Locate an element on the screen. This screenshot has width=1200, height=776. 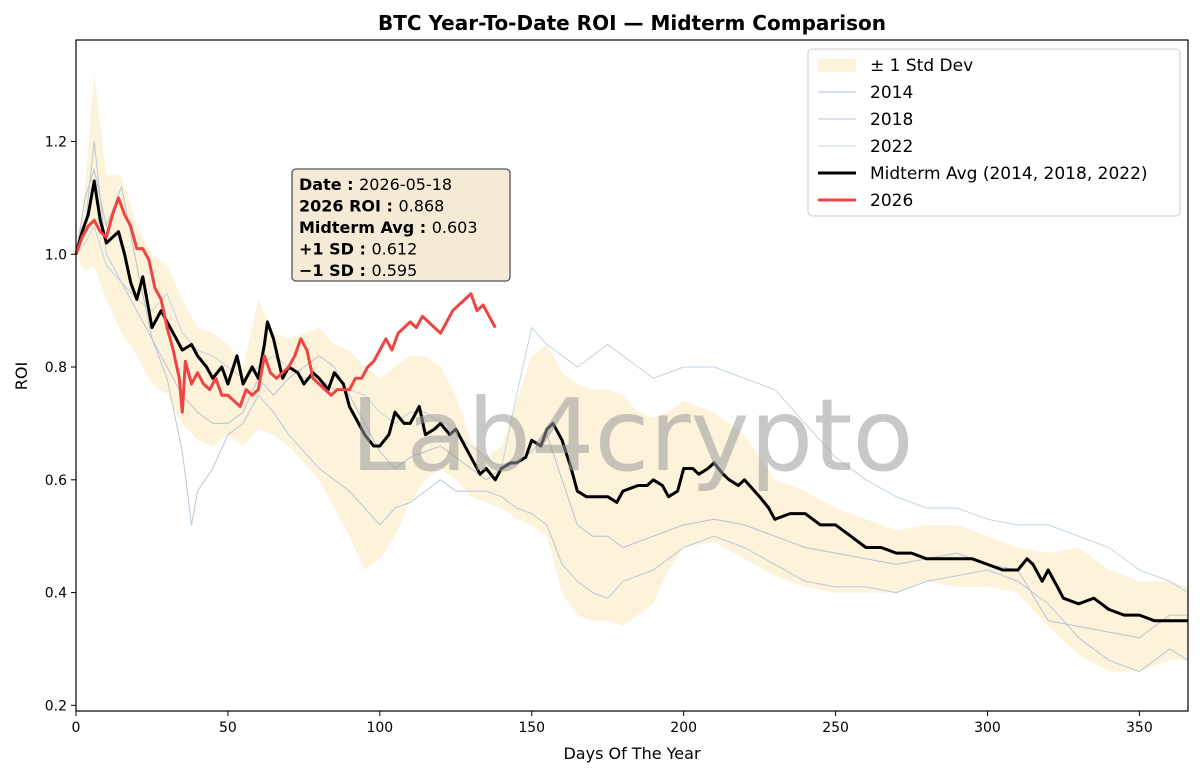
x-tick-label: 150 is located at coordinates (531, 728).